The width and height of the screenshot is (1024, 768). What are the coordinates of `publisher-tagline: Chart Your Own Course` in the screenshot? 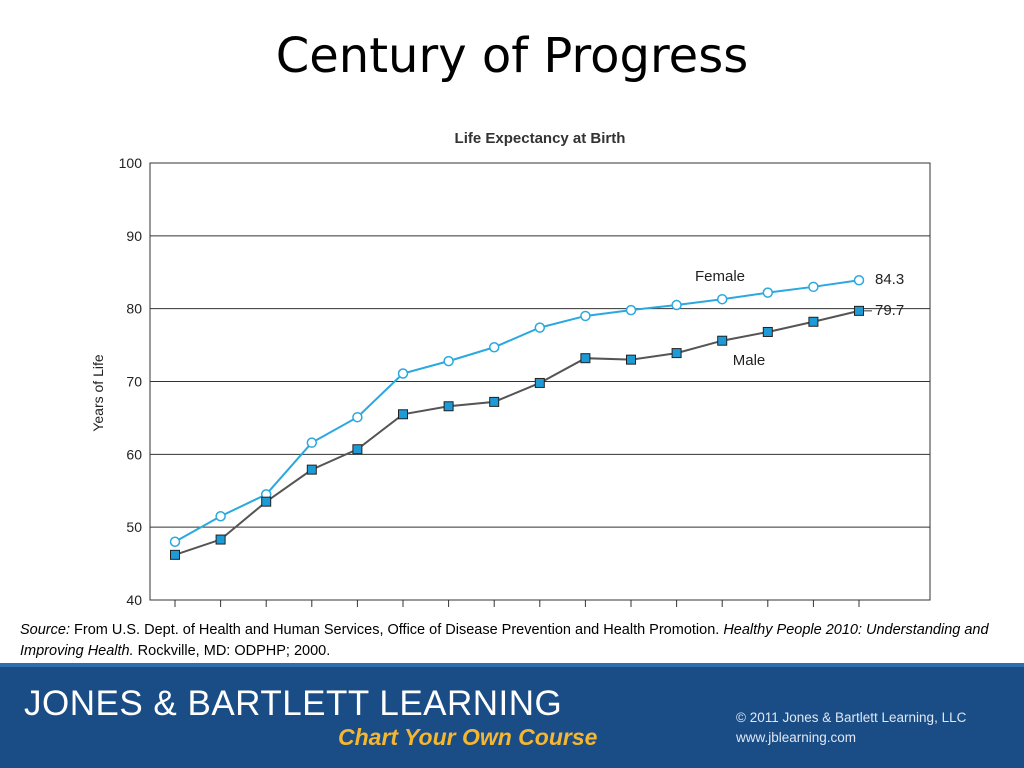 It's located at (468, 737).